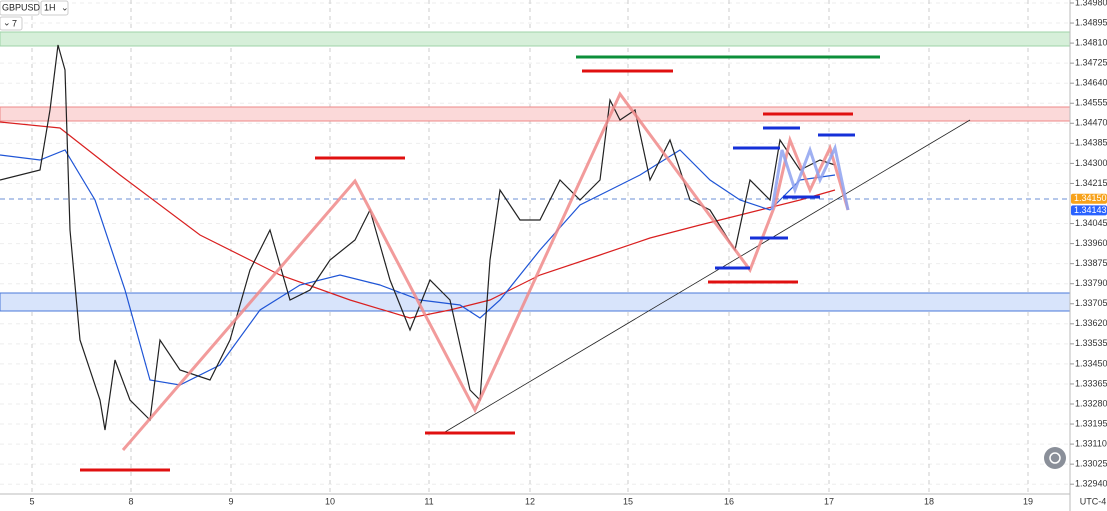 The width and height of the screenshot is (1107, 511). What do you see at coordinates (1091, 42) in the screenshot?
I see `price-label: 1.34810` at bounding box center [1091, 42].